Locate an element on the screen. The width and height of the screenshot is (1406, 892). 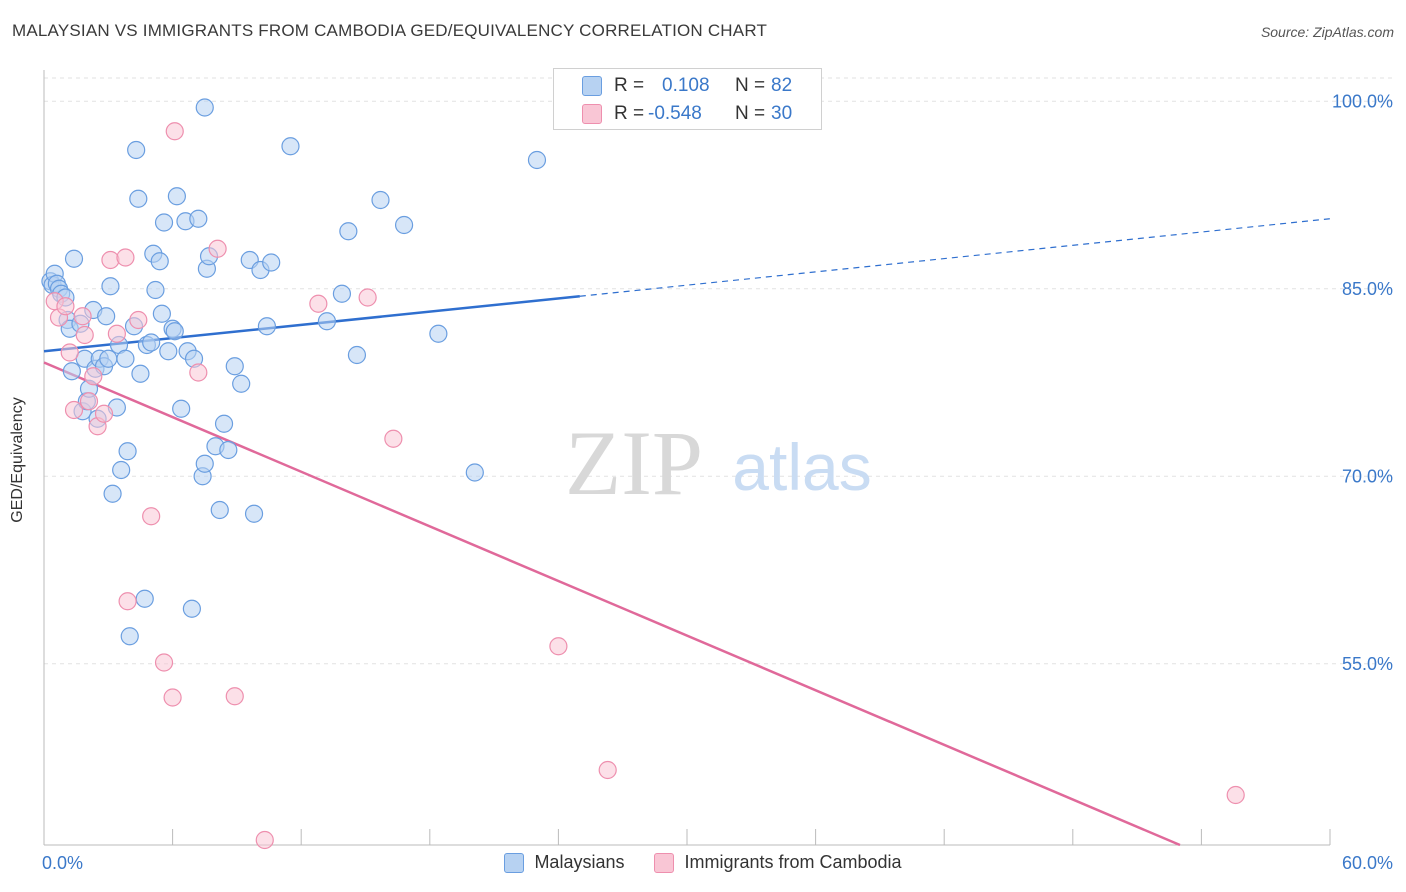
n-value: 82 is located at coordinates (782, 85).